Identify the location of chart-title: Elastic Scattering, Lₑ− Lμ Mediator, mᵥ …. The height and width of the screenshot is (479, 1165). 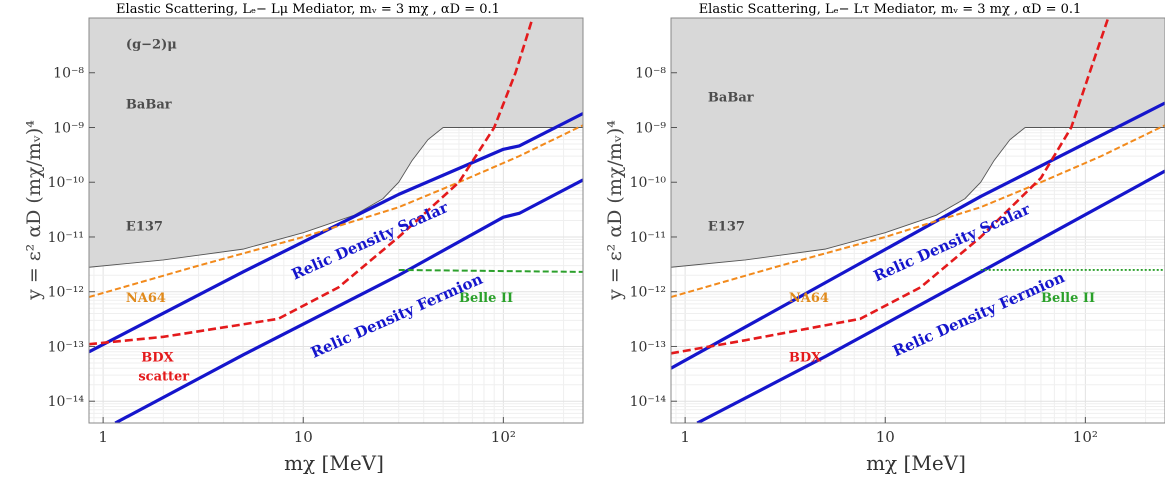
(308, 9).